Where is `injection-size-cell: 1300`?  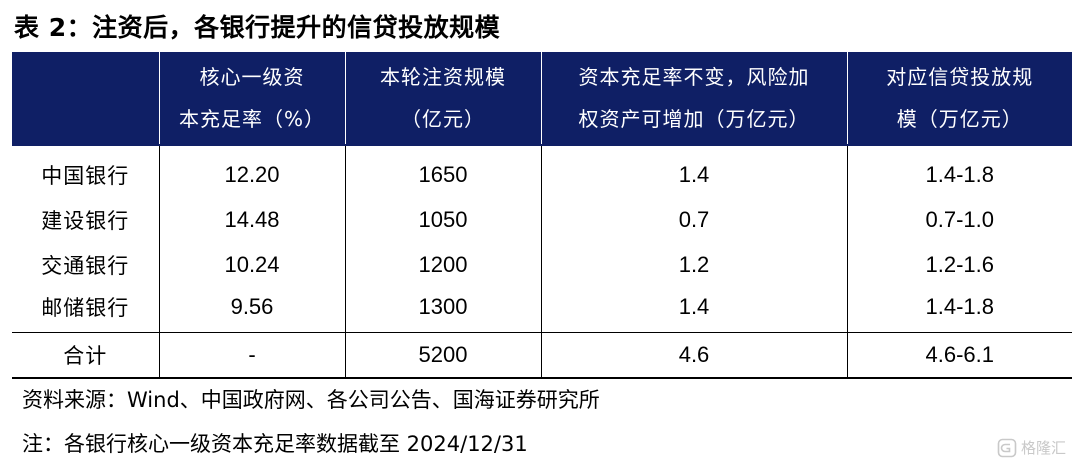 injection-size-cell: 1300 is located at coordinates (442, 309).